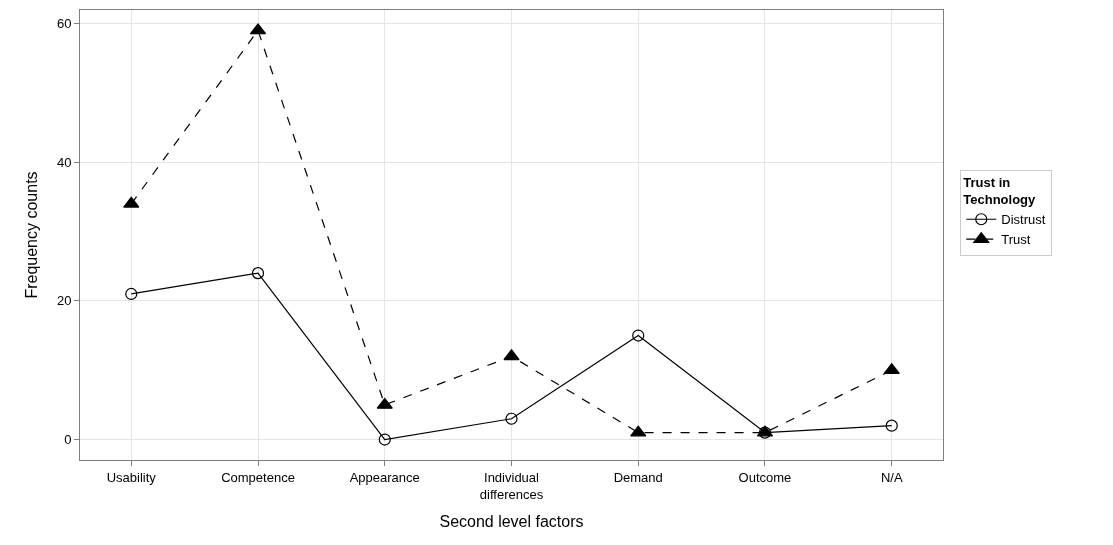 Image resolution: width=1113 pixels, height=545 pixels. Describe the element at coordinates (384, 477) in the screenshot. I see `x-tick-label: Appearance` at that location.